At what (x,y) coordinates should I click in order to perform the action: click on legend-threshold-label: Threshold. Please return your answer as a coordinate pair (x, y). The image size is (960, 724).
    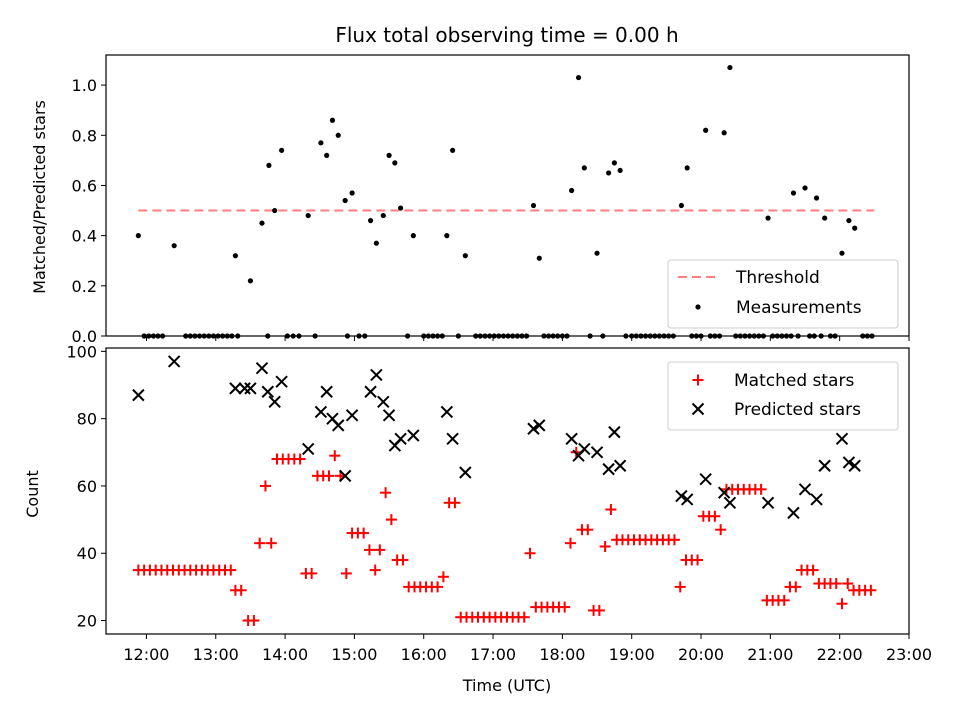
    Looking at the image, I should click on (777, 278).